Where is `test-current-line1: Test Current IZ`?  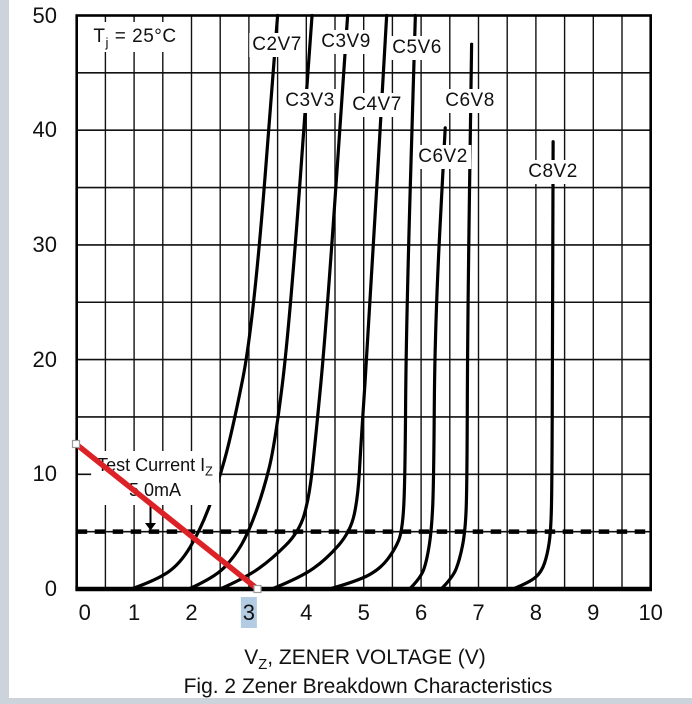 test-current-line1: Test Current IZ is located at coordinates (155, 467).